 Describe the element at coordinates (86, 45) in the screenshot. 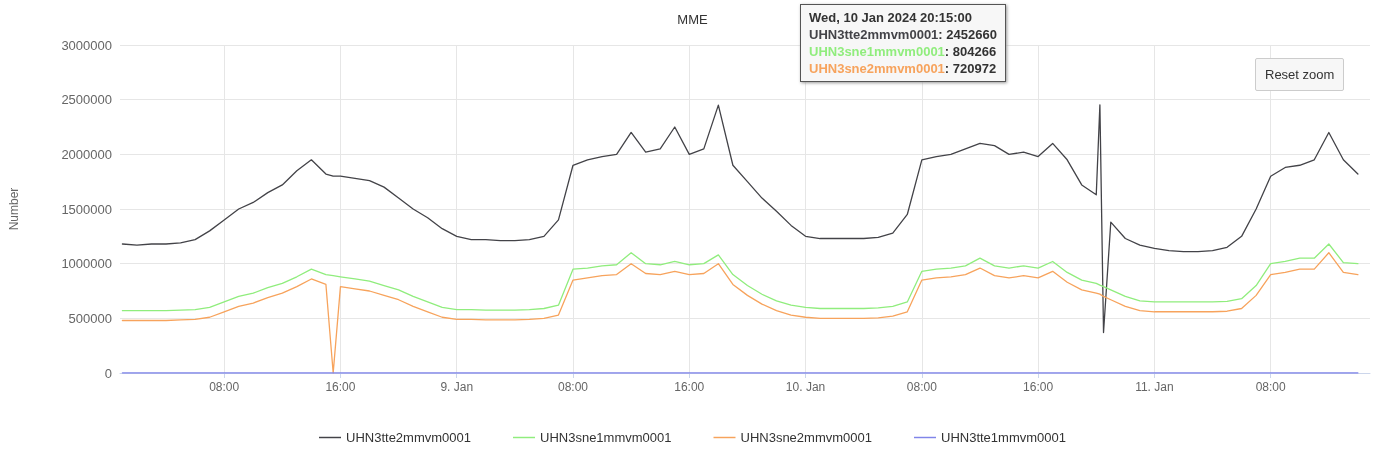

I see `y-tick-label: 3000000` at that location.